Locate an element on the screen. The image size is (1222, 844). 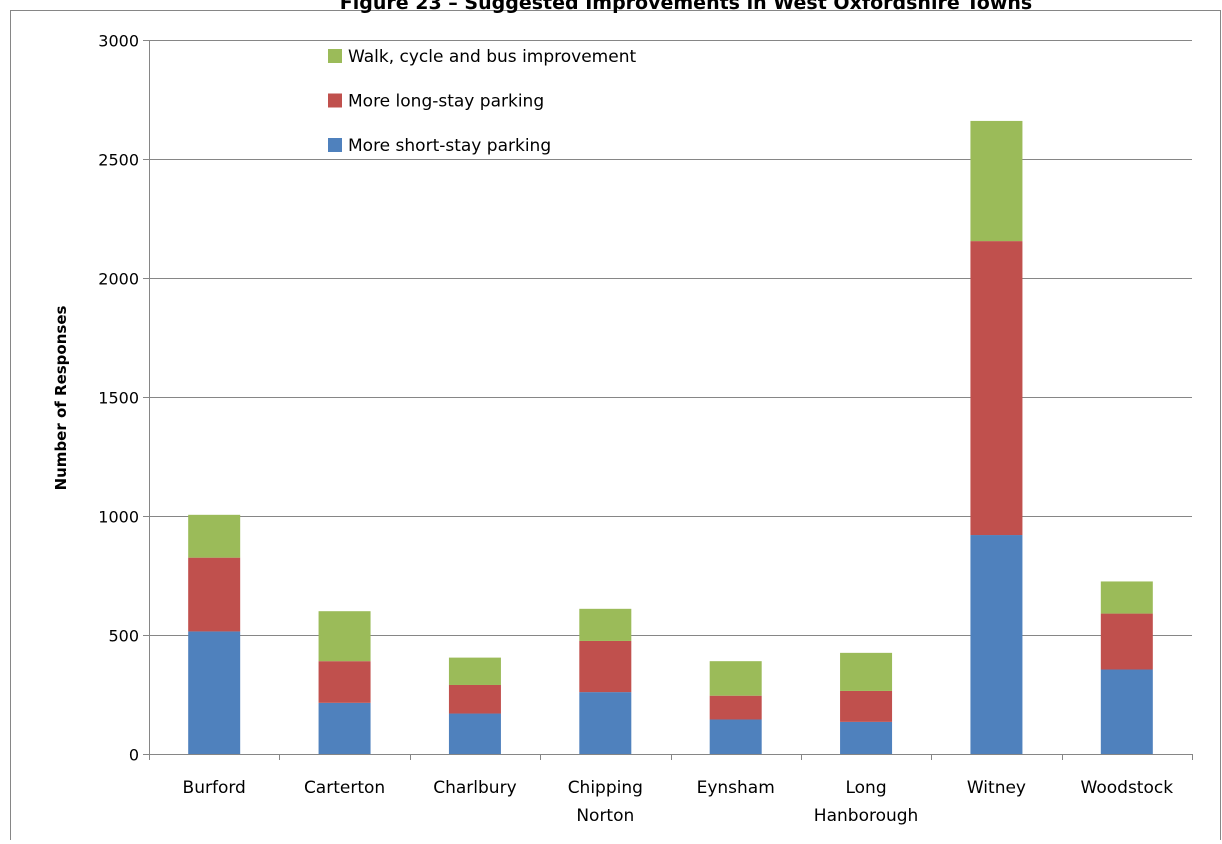
x-tick-label: Woodstock is located at coordinates (1127, 788).